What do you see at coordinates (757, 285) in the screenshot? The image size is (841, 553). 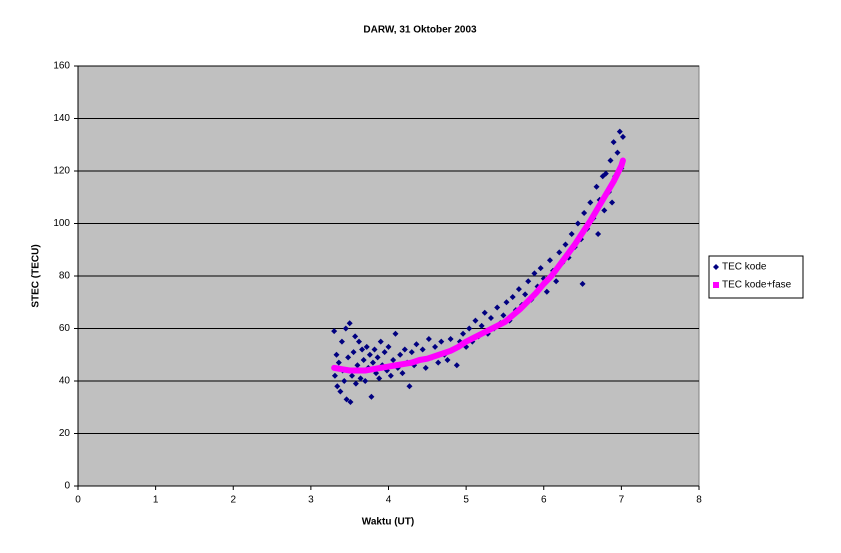 I see `legend-label: TEC kode+fase` at bounding box center [757, 285].